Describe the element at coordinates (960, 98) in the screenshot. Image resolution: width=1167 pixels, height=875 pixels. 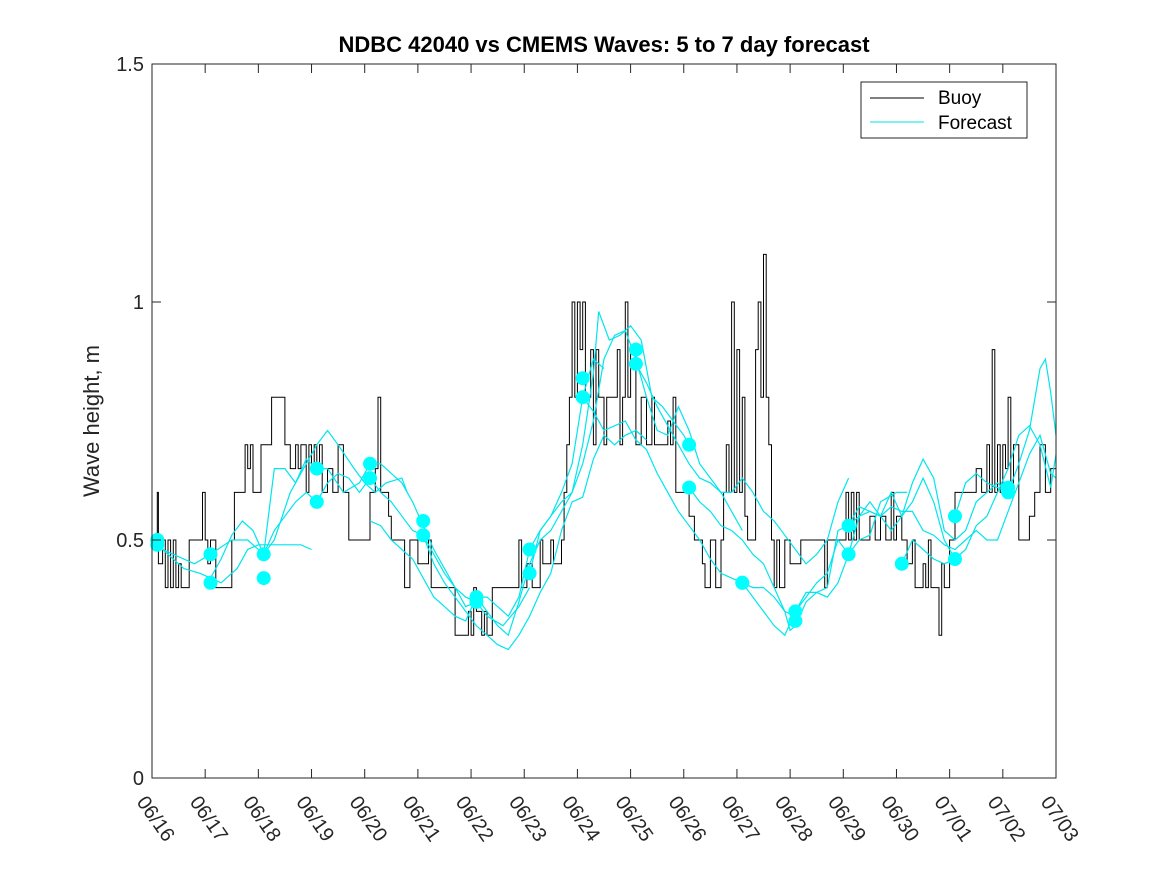
I see `legend-buoy-label: Buoy` at that location.